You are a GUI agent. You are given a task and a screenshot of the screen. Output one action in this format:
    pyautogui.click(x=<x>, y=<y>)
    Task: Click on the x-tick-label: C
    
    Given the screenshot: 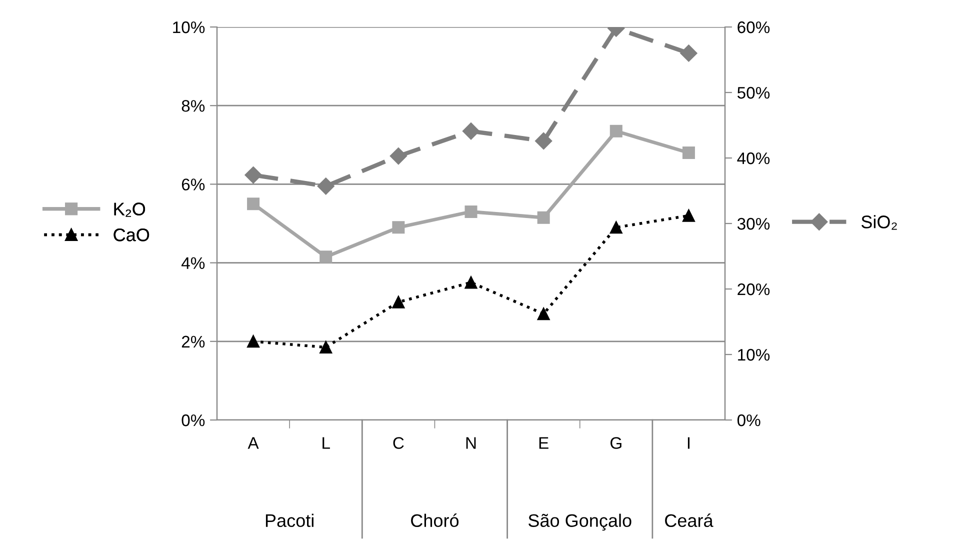 What is the action you would take?
    pyautogui.click(x=398, y=443)
    